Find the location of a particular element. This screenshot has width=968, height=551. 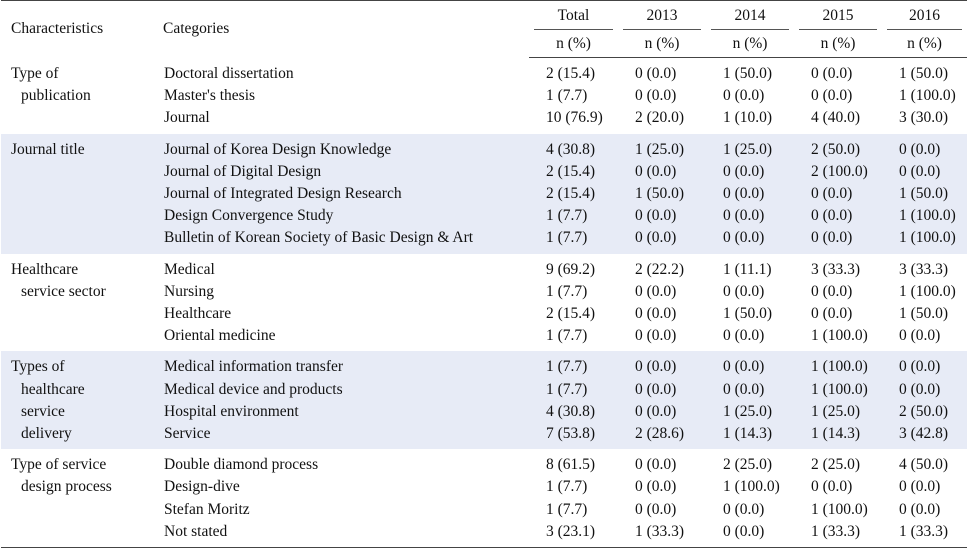

total-cell: 2 (15.4) 1 (7.7) 10 (76.9) is located at coordinates (573, 96).